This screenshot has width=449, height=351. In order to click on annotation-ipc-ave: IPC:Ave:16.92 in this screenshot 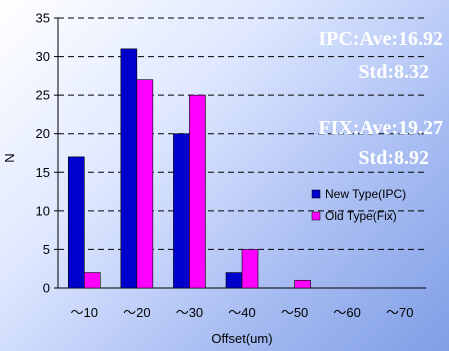, I will do `click(380, 39)`.